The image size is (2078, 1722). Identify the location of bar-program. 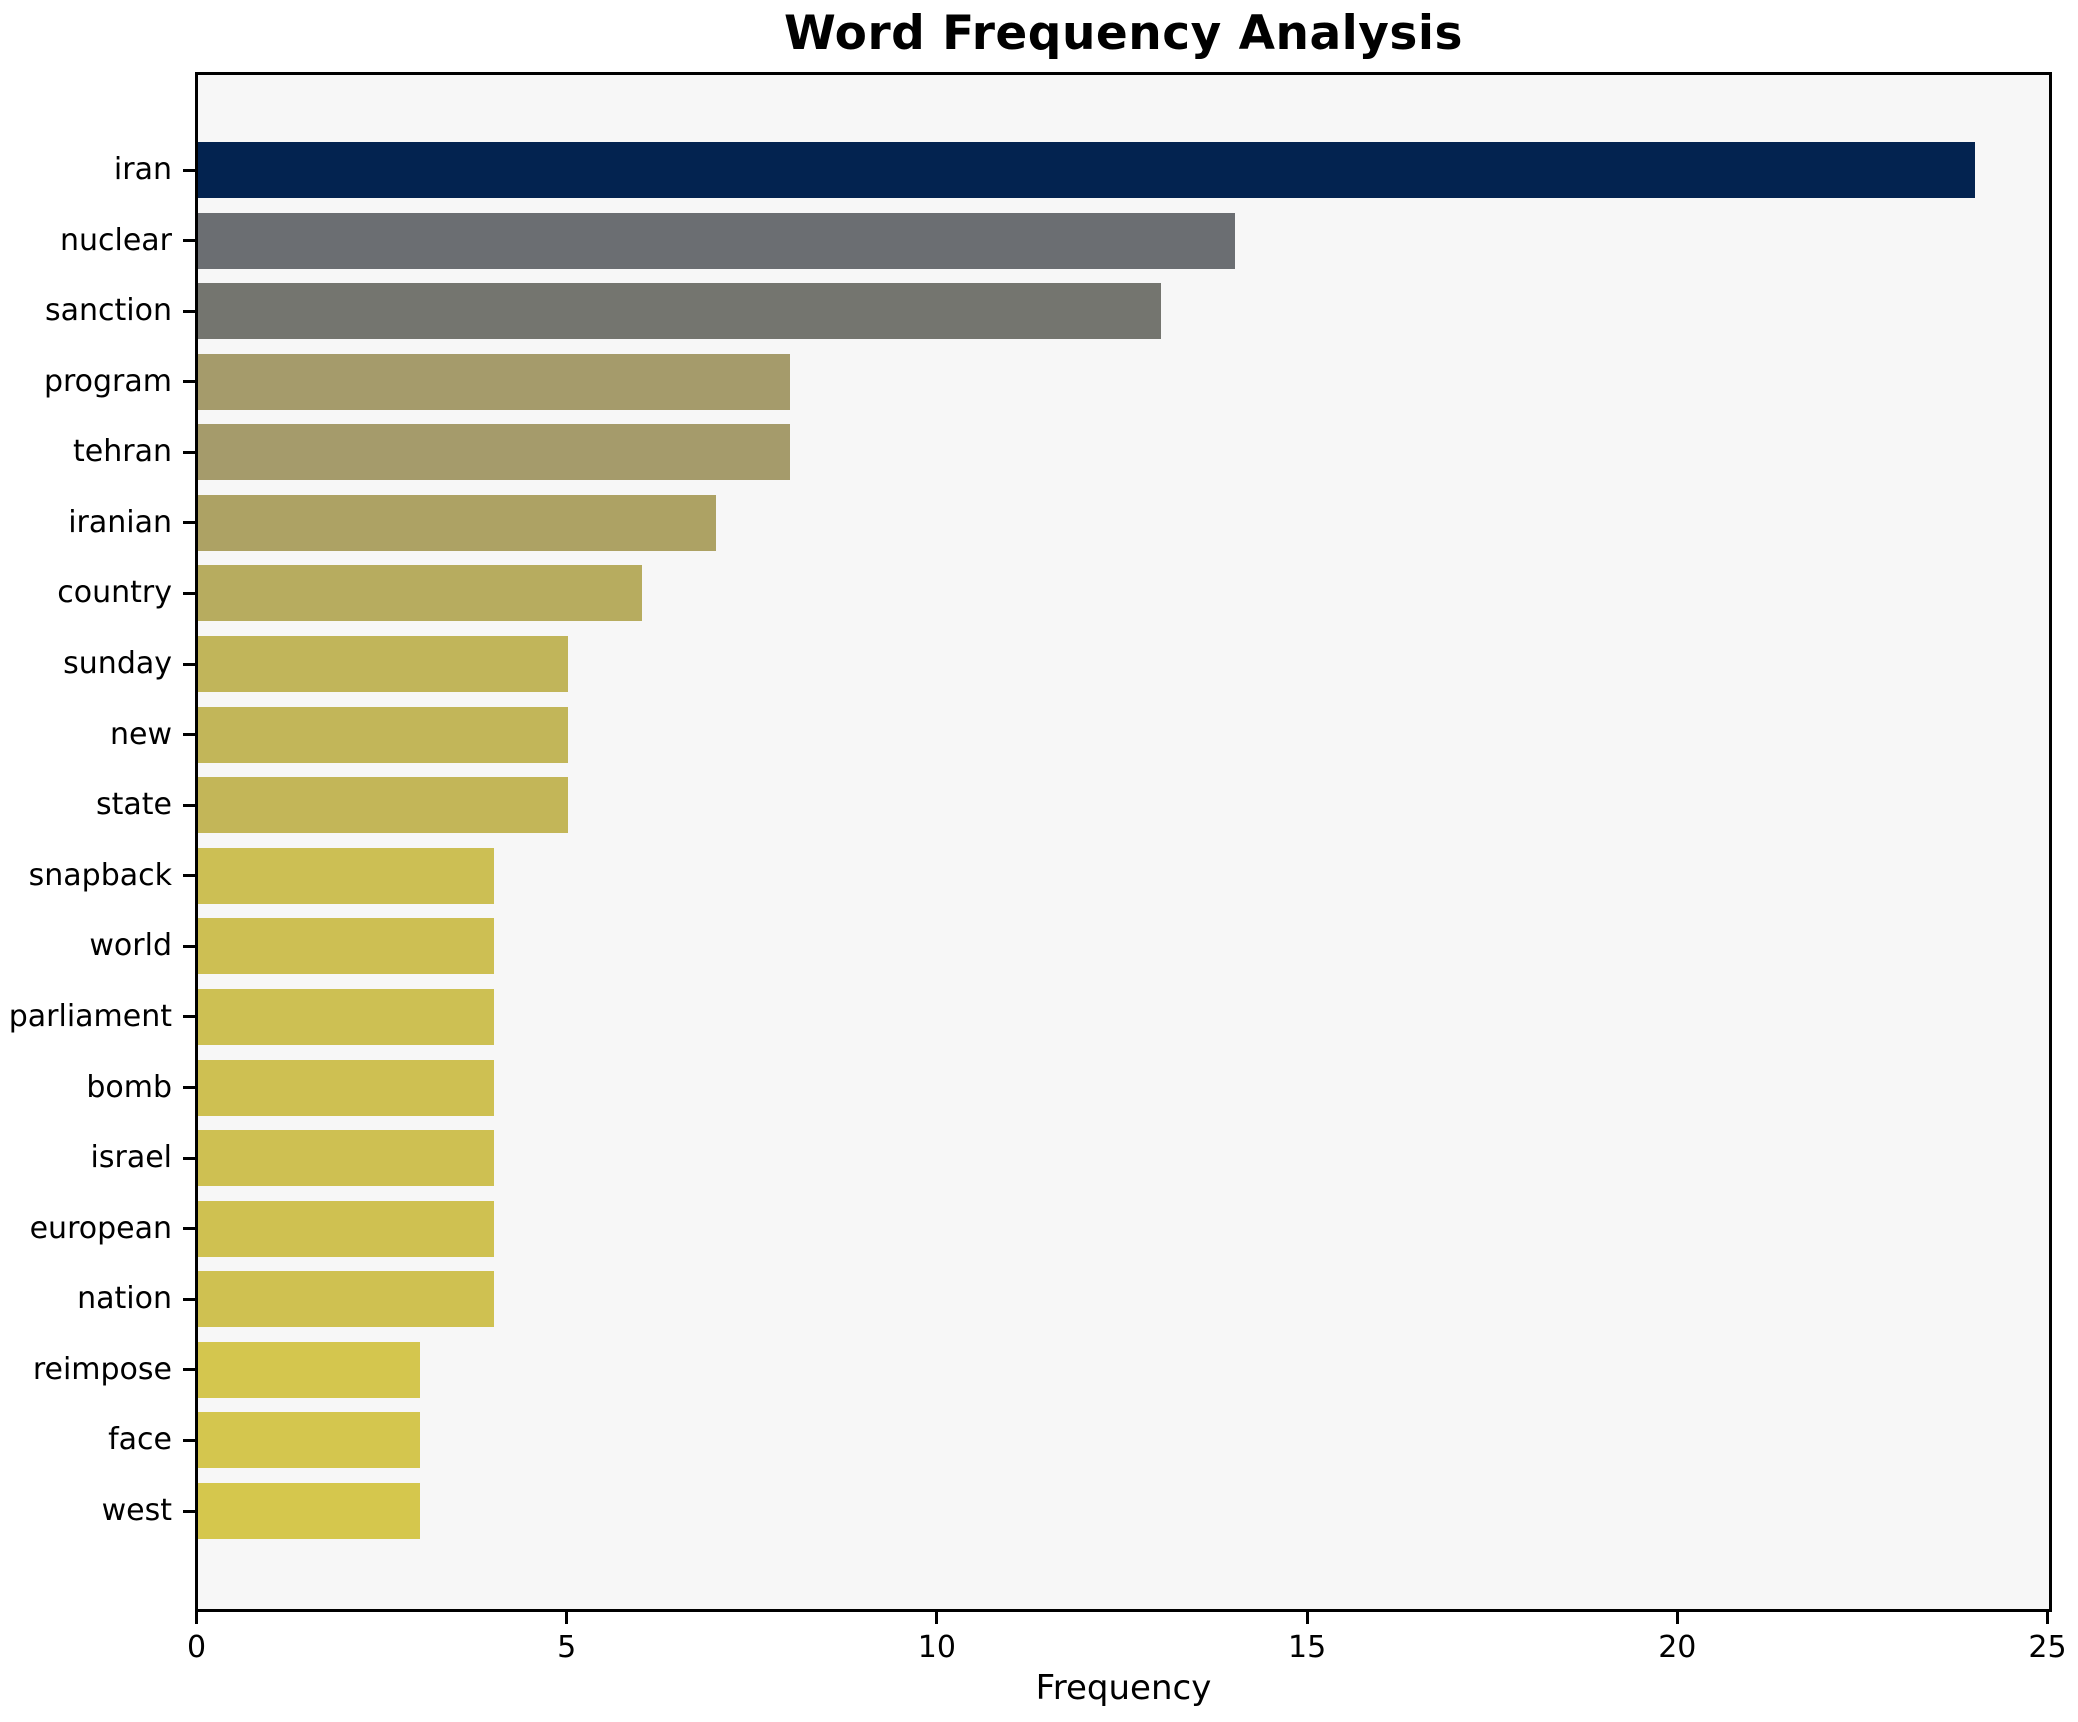
(494, 381).